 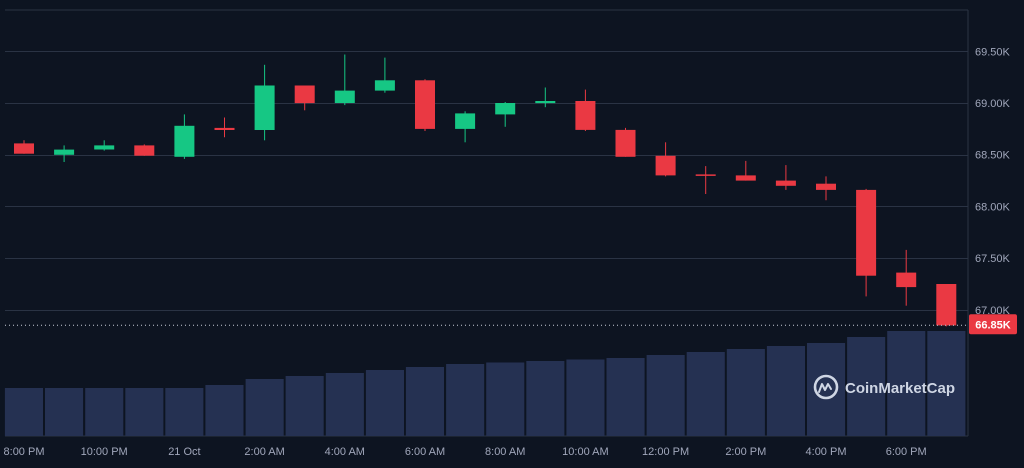 What do you see at coordinates (24, 452) in the screenshot?
I see `x-tick-label: 8:00 PM` at bounding box center [24, 452].